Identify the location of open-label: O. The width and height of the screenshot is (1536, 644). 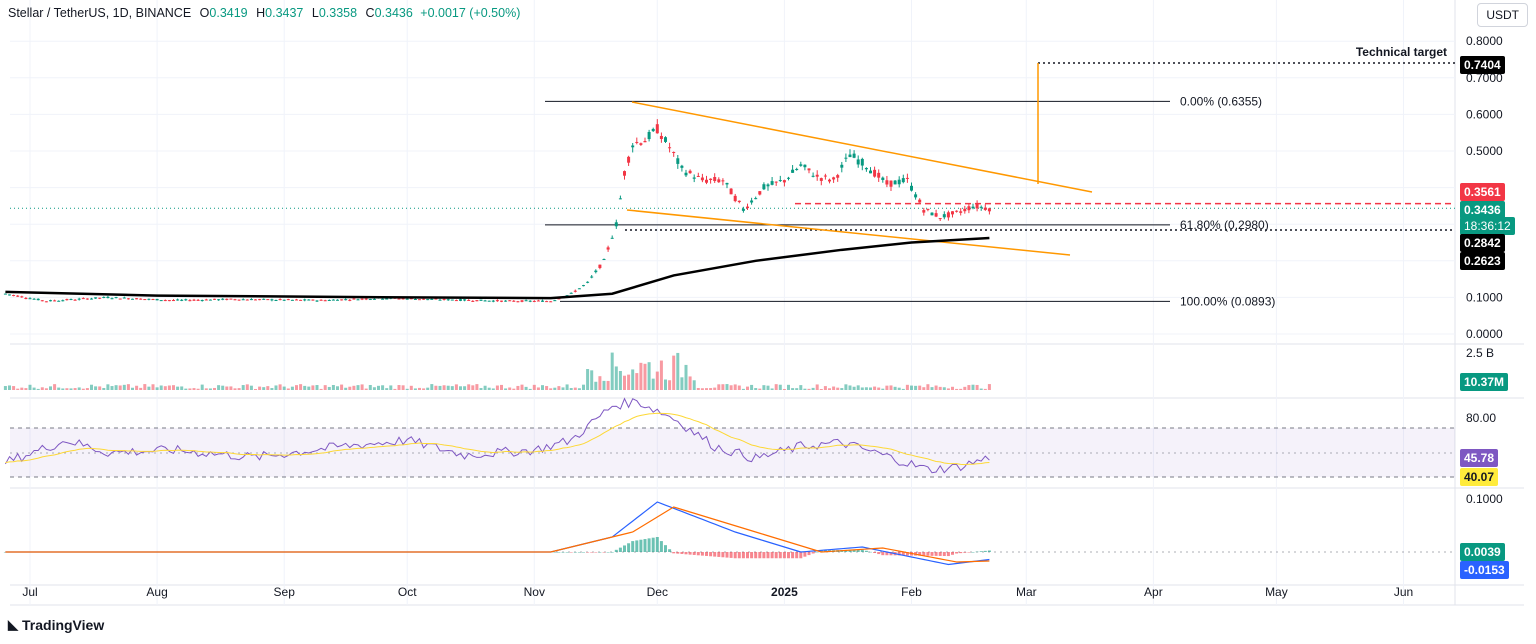
(204, 13).